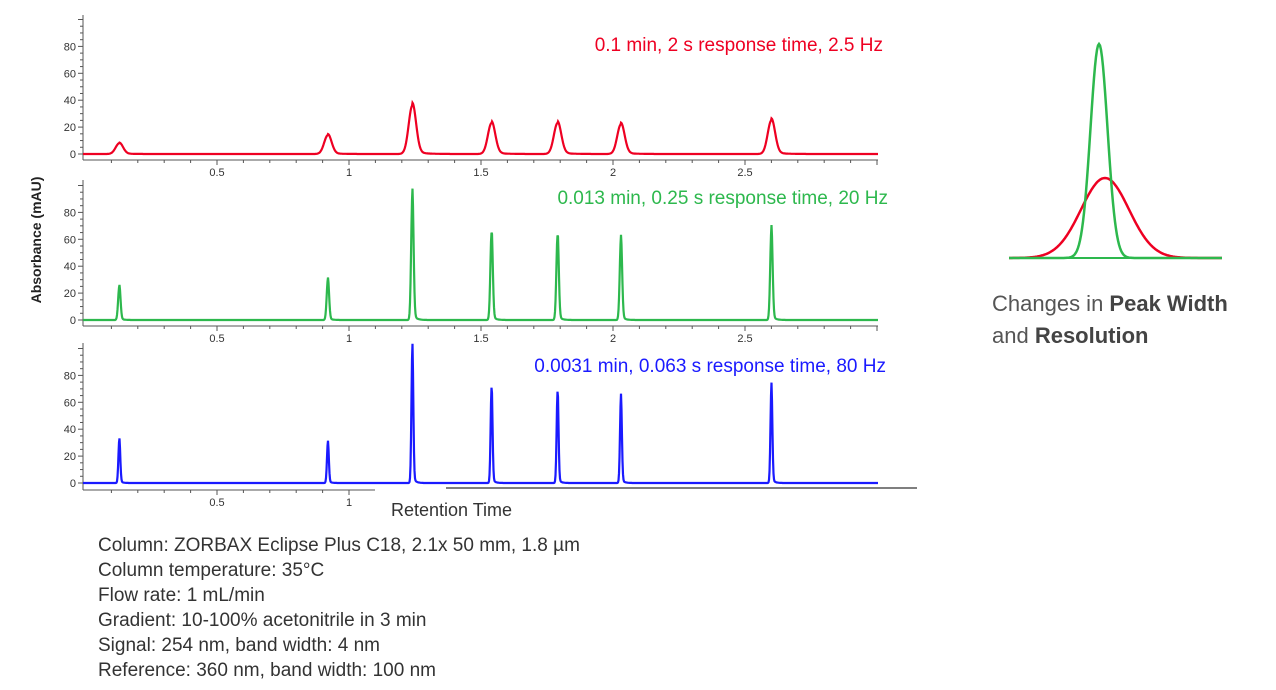  I want to click on condition-gradient: Gradient: 10-100% acetonitrile in 3 min, so click(262, 620).